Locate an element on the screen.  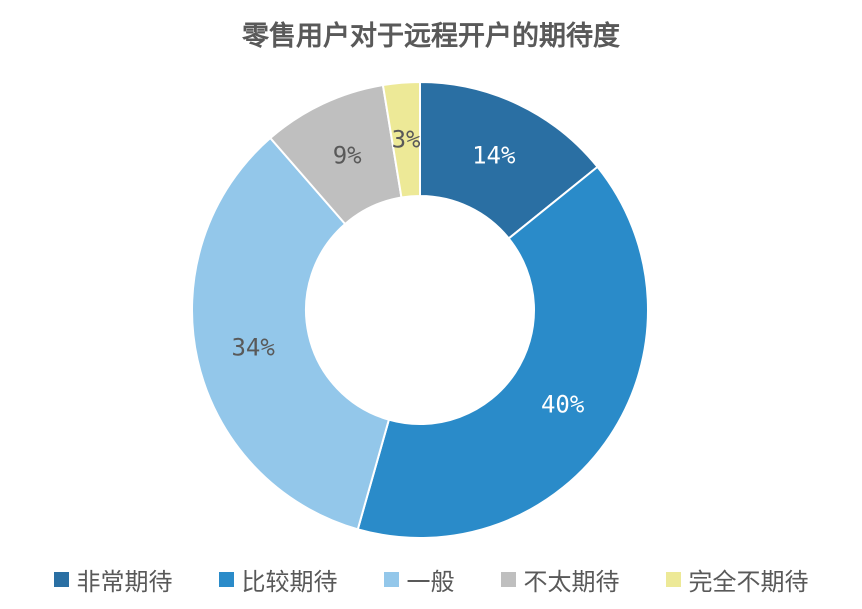
legend-label: 非常期待 is located at coordinates (124, 582).